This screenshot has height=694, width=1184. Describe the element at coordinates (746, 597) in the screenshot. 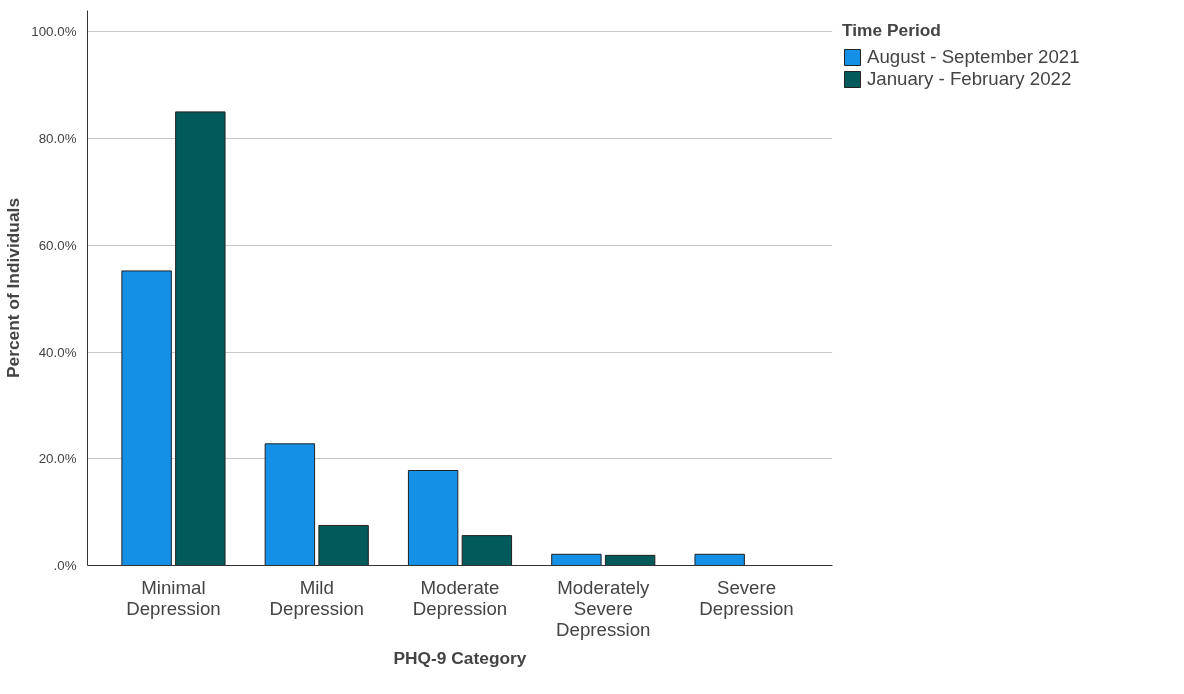

I see `x-tick-label: Severe Depression` at that location.